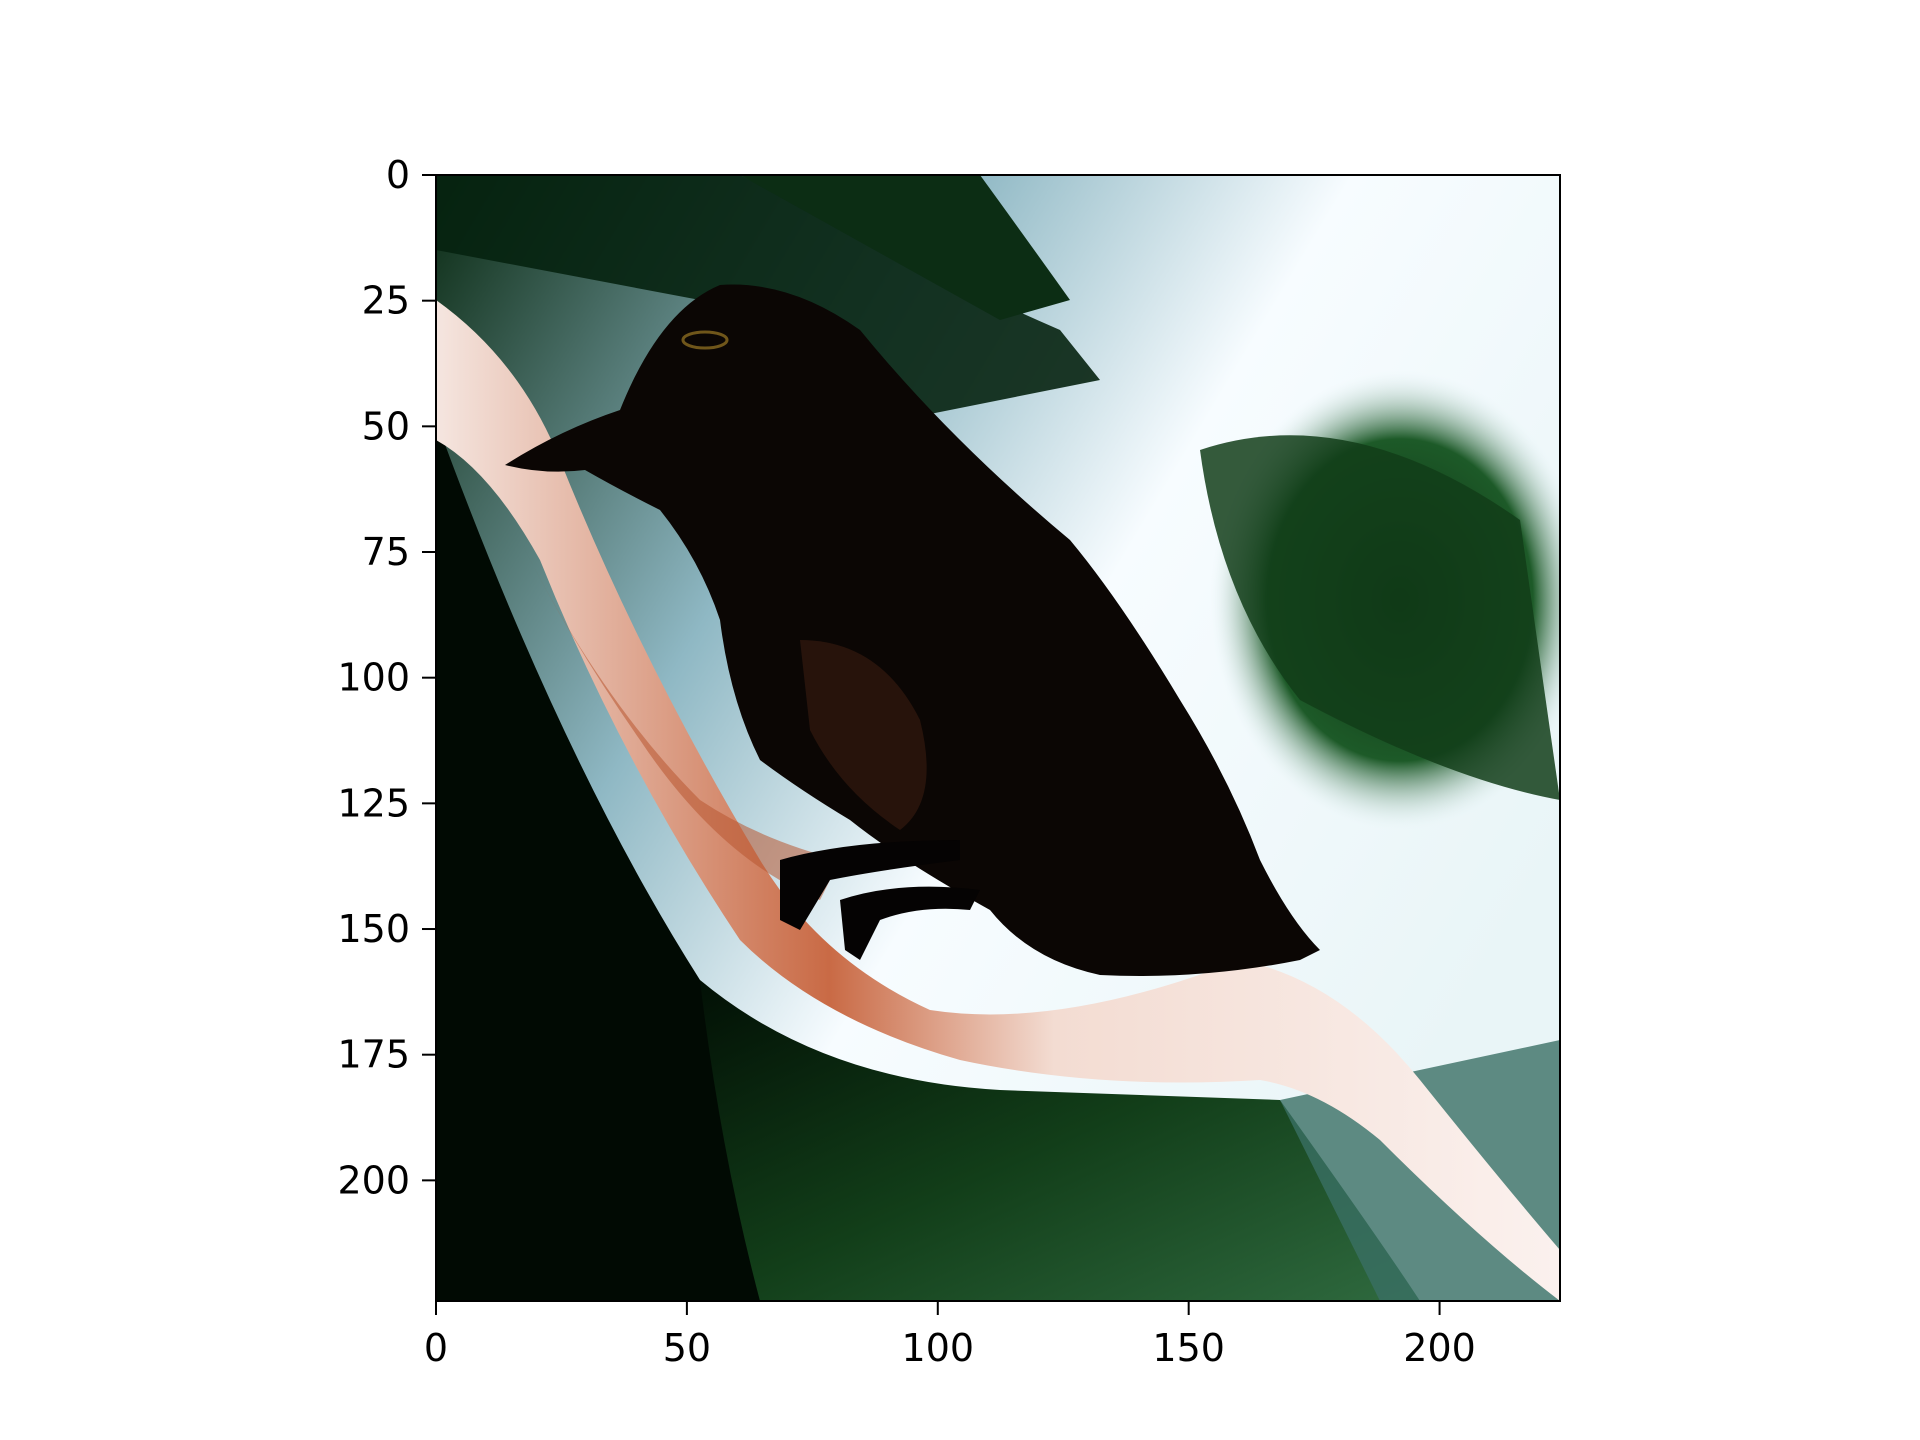  I want to click on y-tick-label: 0, so click(398, 175).